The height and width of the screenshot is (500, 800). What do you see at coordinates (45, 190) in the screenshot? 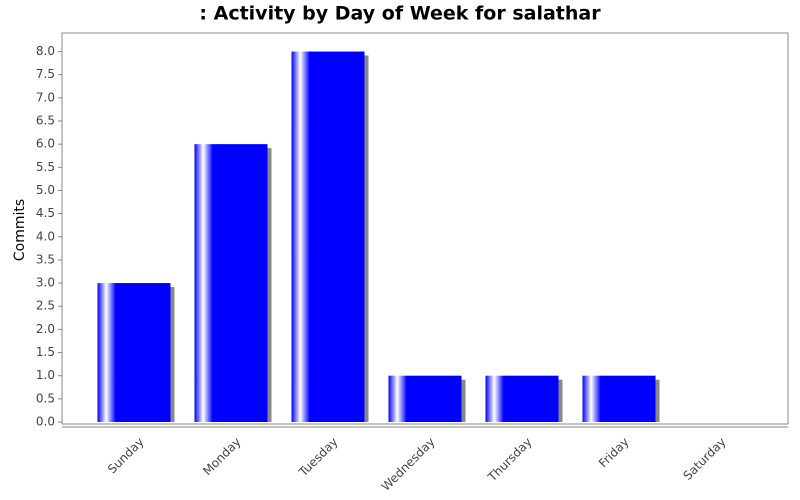
I see `y-tick-label: 5.0` at bounding box center [45, 190].